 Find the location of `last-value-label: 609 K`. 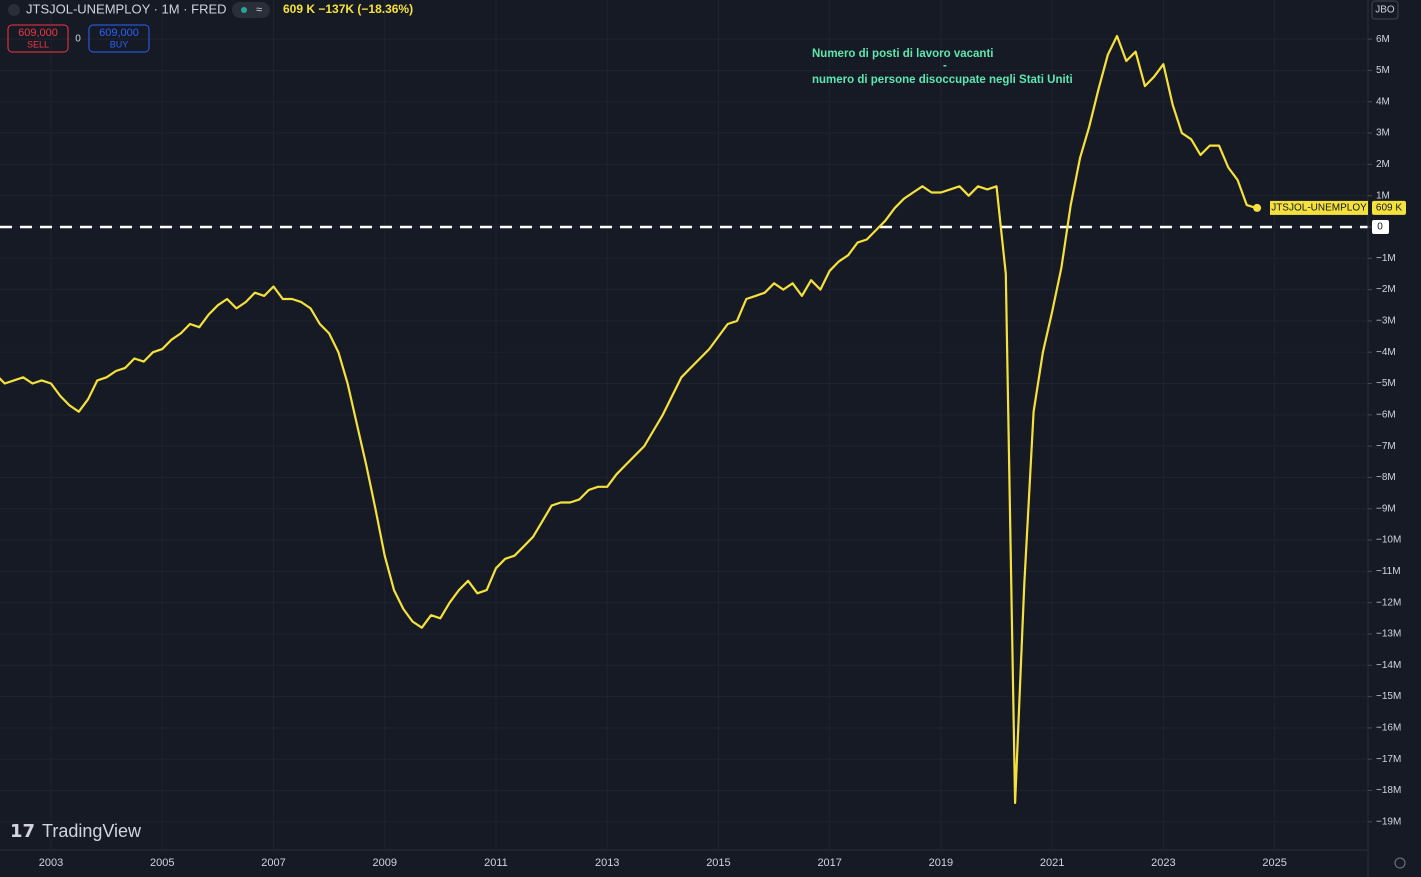

last-value-label: 609 K is located at coordinates (1389, 208).